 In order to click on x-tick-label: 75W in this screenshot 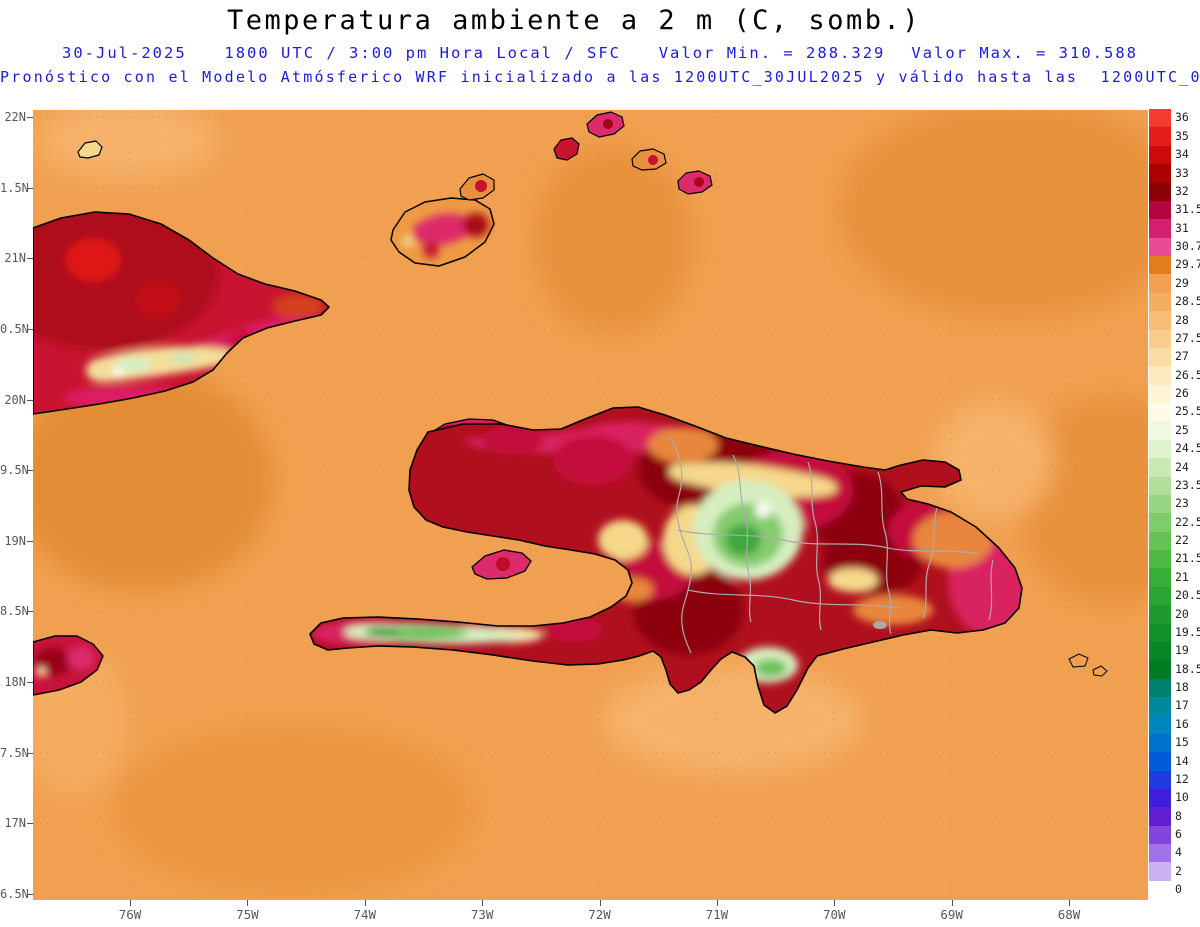, I will do `click(247, 914)`.